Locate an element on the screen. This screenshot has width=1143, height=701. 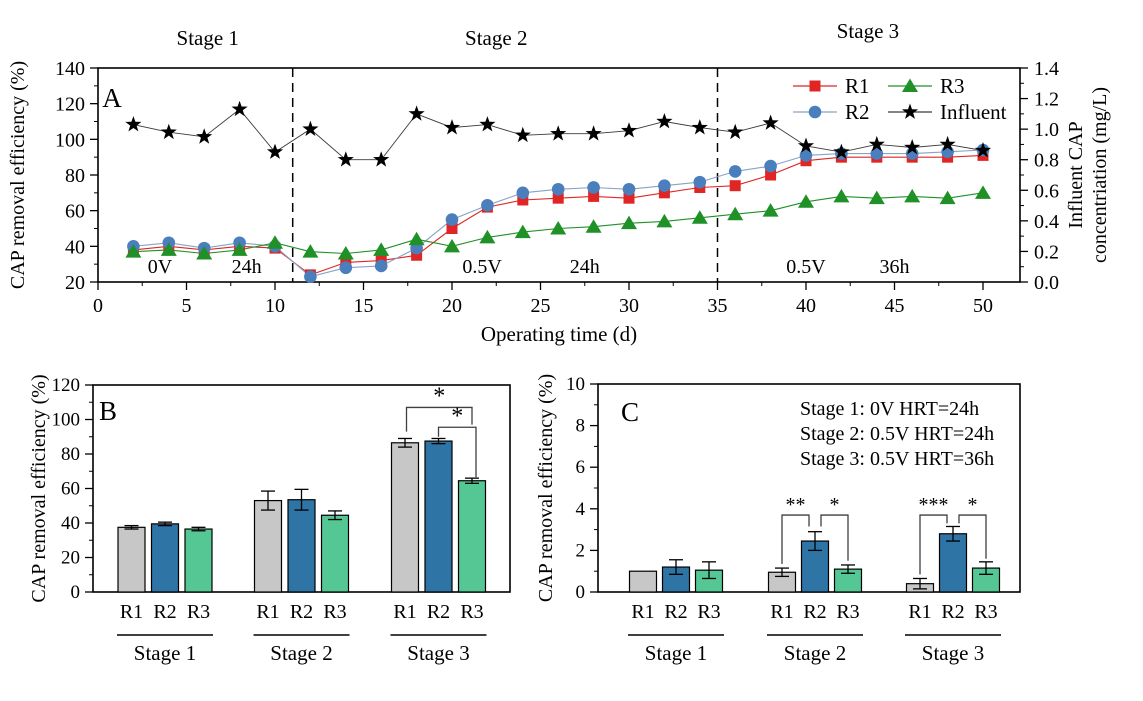
stage-group-label: Stage 2 is located at coordinates (301, 653).